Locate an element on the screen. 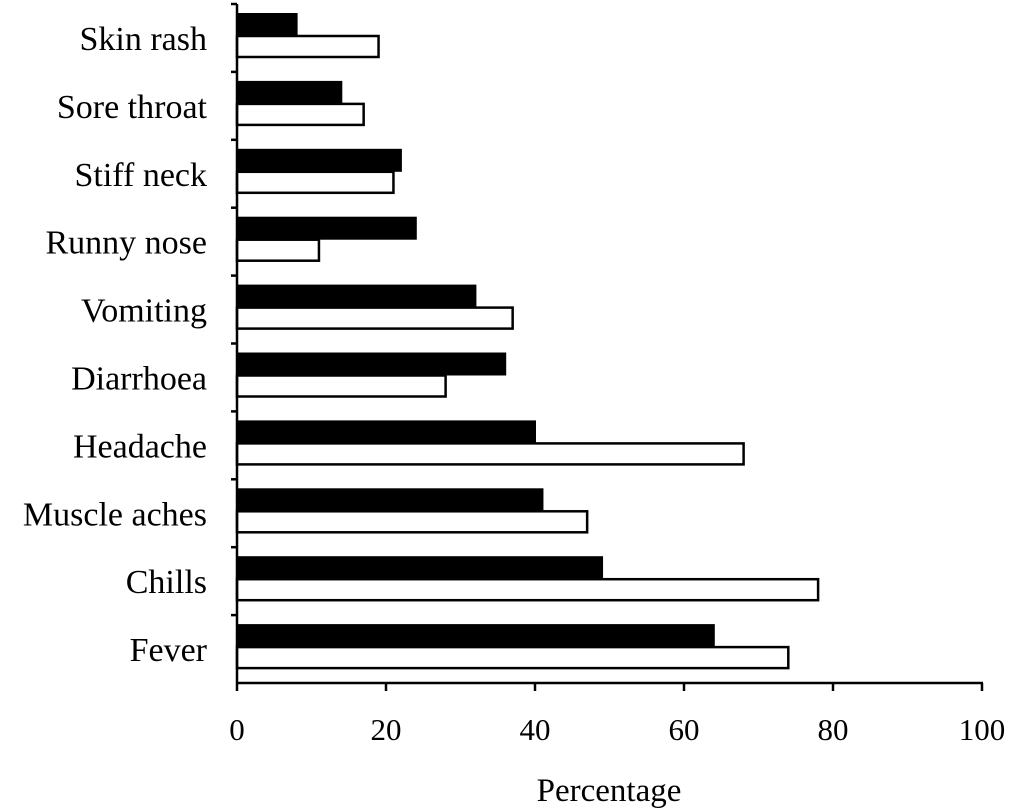 Image resolution: width=1011 pixels, height=810 pixels. x-tick-label-60: 60 is located at coordinates (684, 729).